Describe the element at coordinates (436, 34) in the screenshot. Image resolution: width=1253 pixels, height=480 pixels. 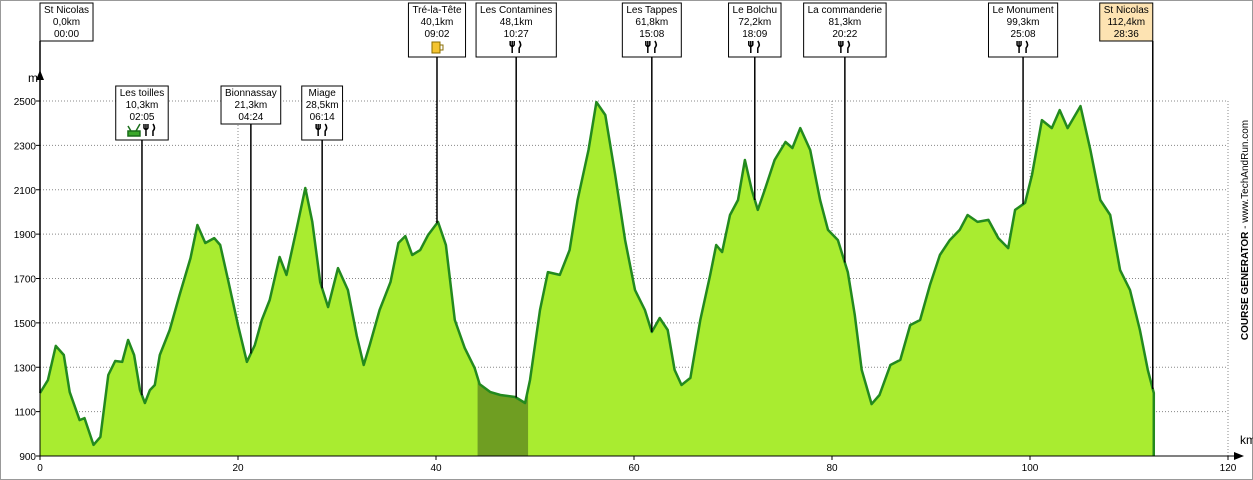
I see `waypoint-time: 09:02` at that location.